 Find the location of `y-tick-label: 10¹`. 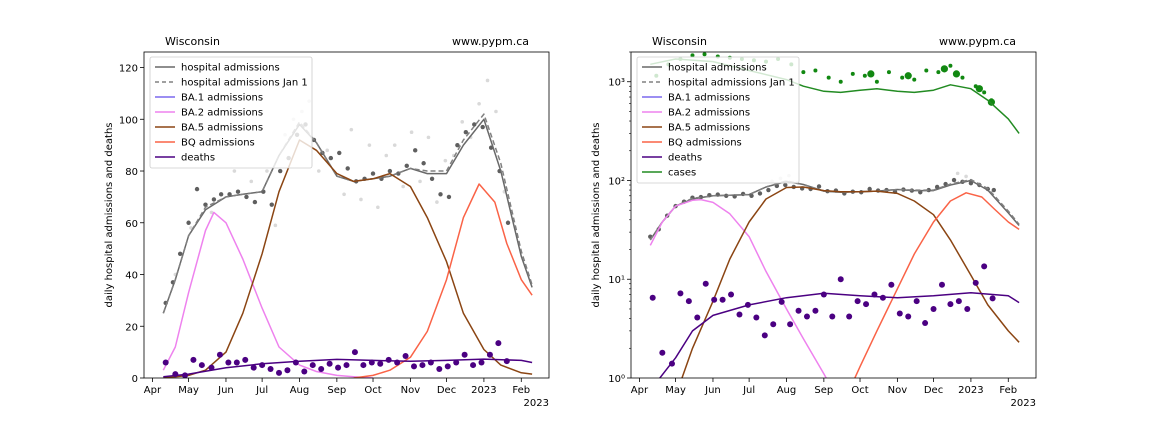

y-tick-label: 10¹ is located at coordinates (616, 280).